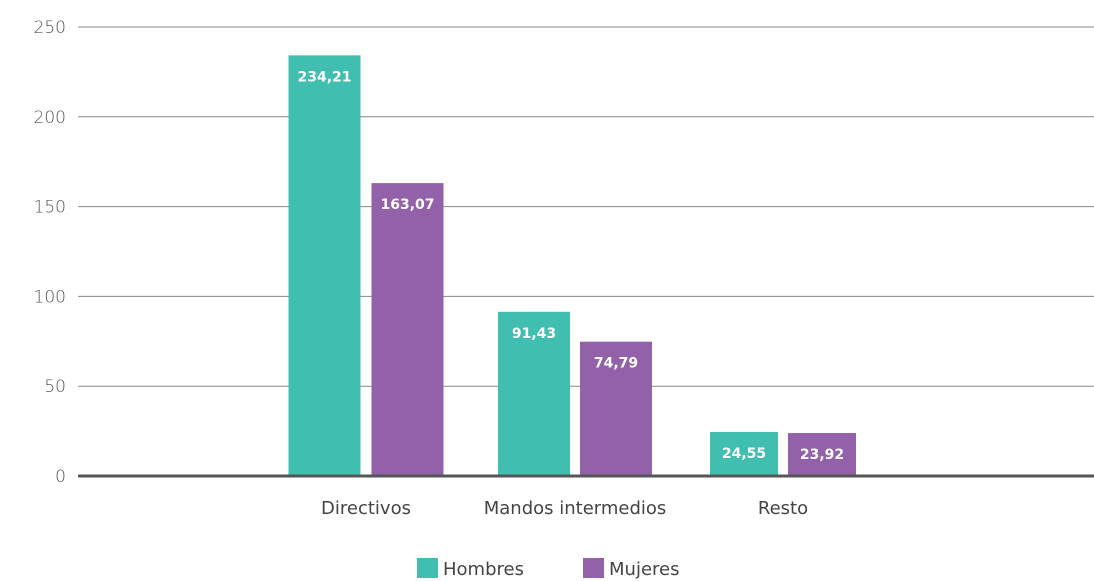 The width and height of the screenshot is (1094, 581). I want to click on x-category-label: Directivos, so click(366, 508).